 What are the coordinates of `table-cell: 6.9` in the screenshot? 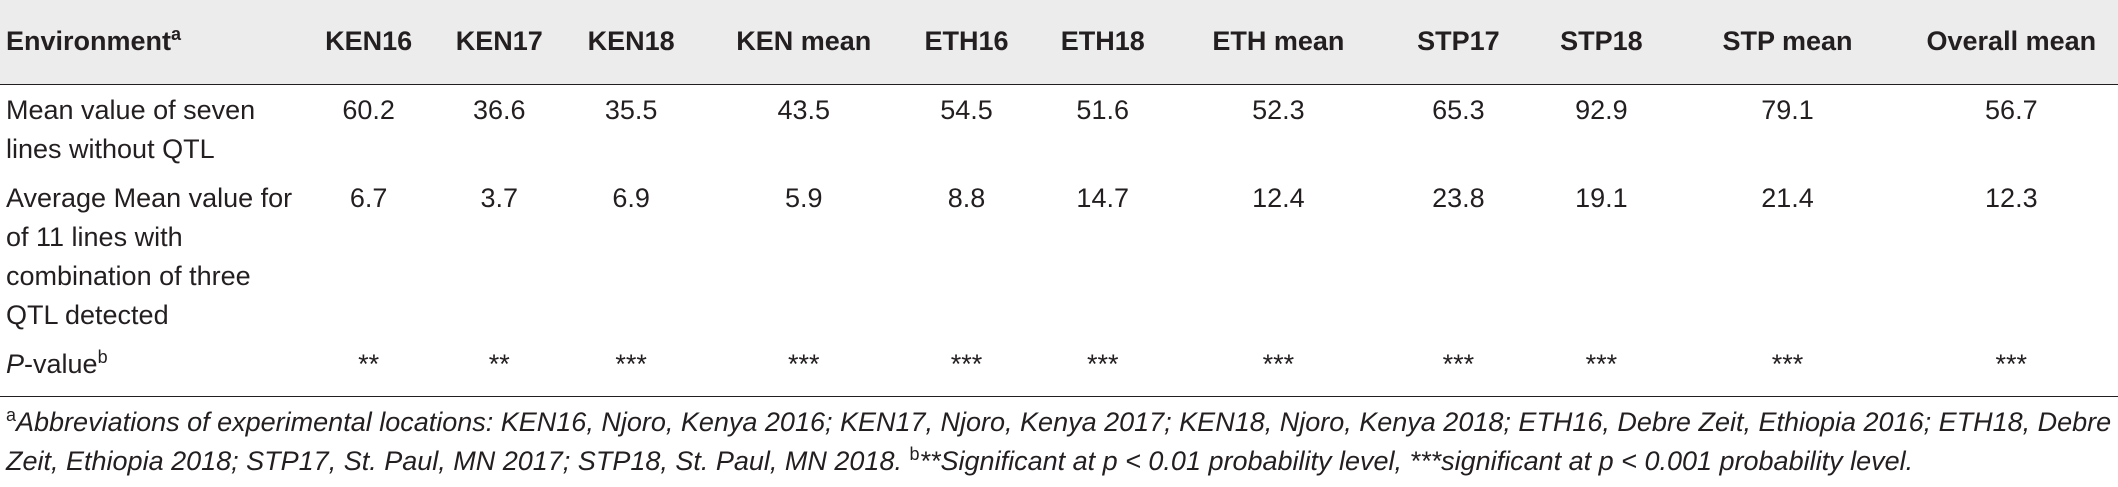 It's located at (631, 197).